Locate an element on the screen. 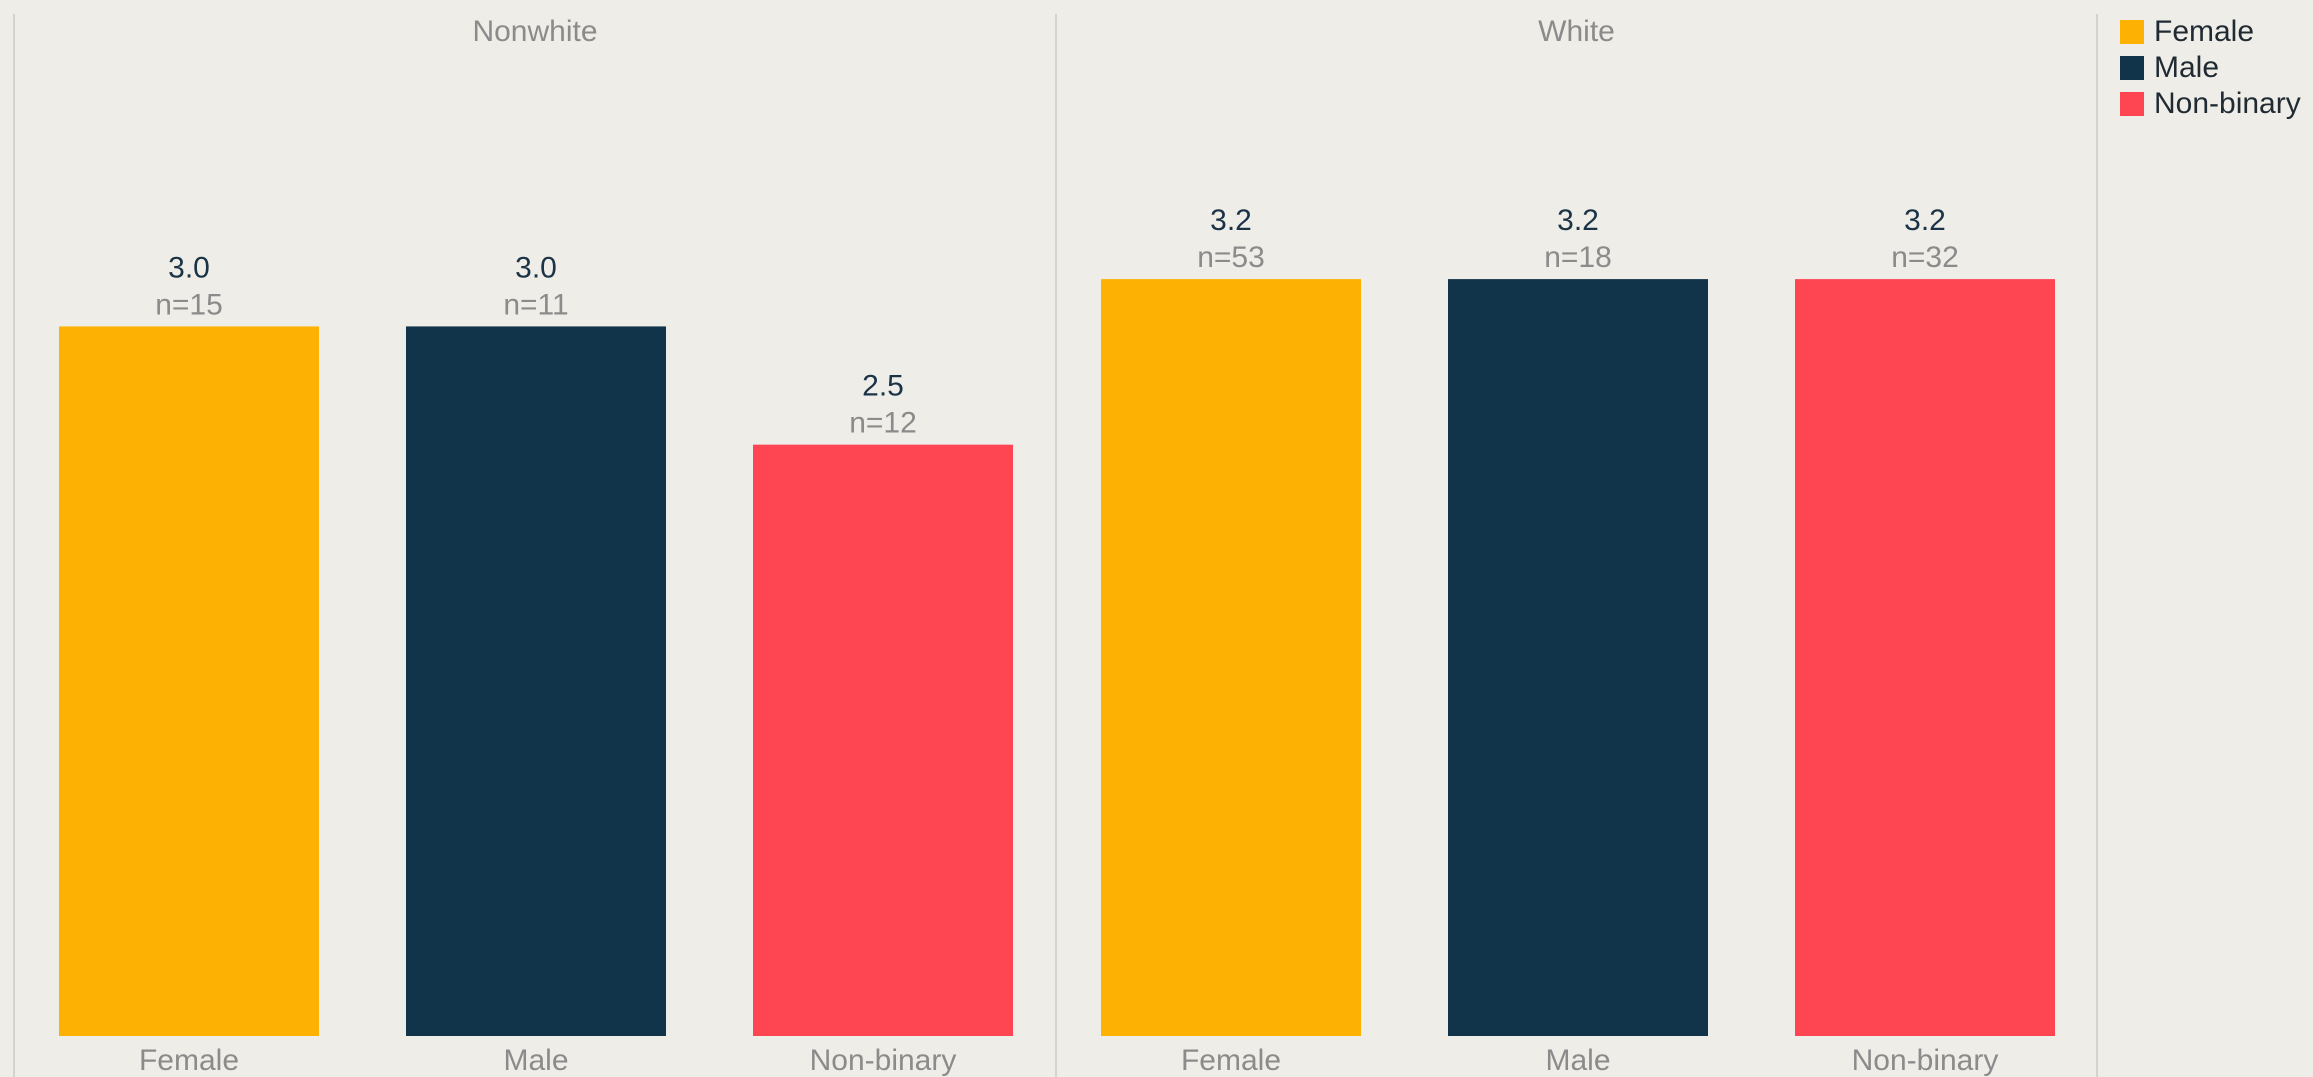  category-label-white-male: Male is located at coordinates (1577, 1060).